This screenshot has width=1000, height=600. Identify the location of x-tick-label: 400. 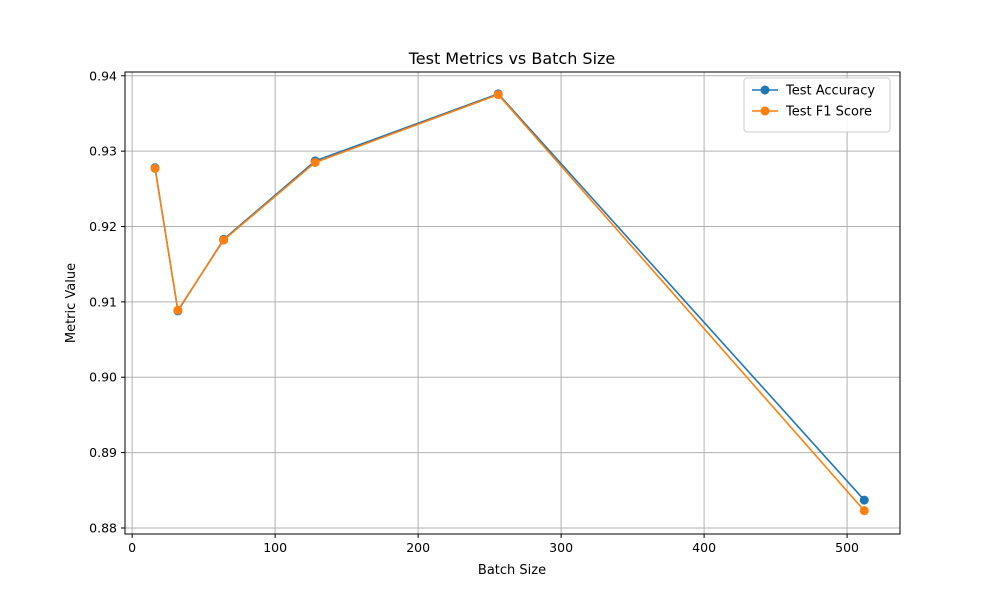
(704, 547).